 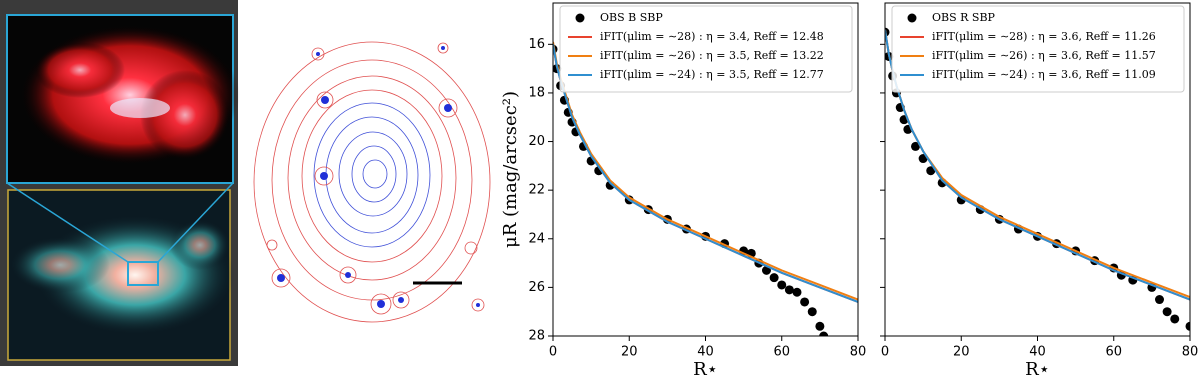 What do you see at coordinates (372, 182) in the screenshot?
I see `contour-panel` at bounding box center [372, 182].